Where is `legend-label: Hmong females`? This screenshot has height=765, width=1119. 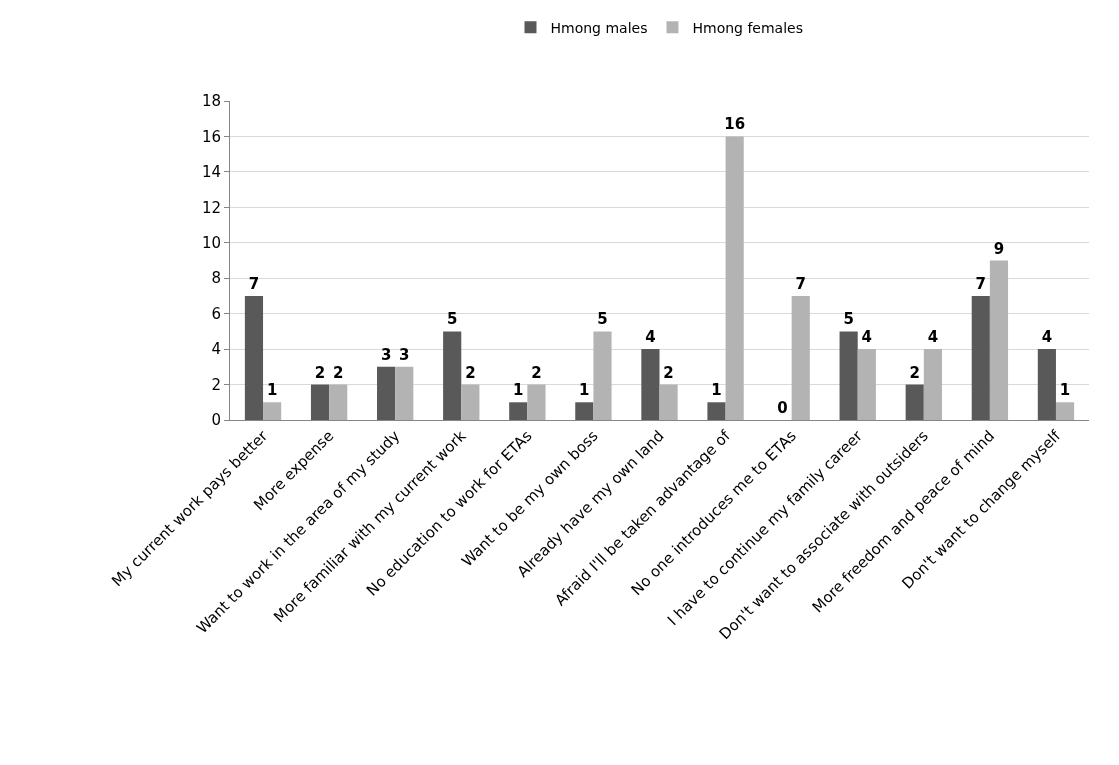 legend-label: Hmong females is located at coordinates (747, 27).